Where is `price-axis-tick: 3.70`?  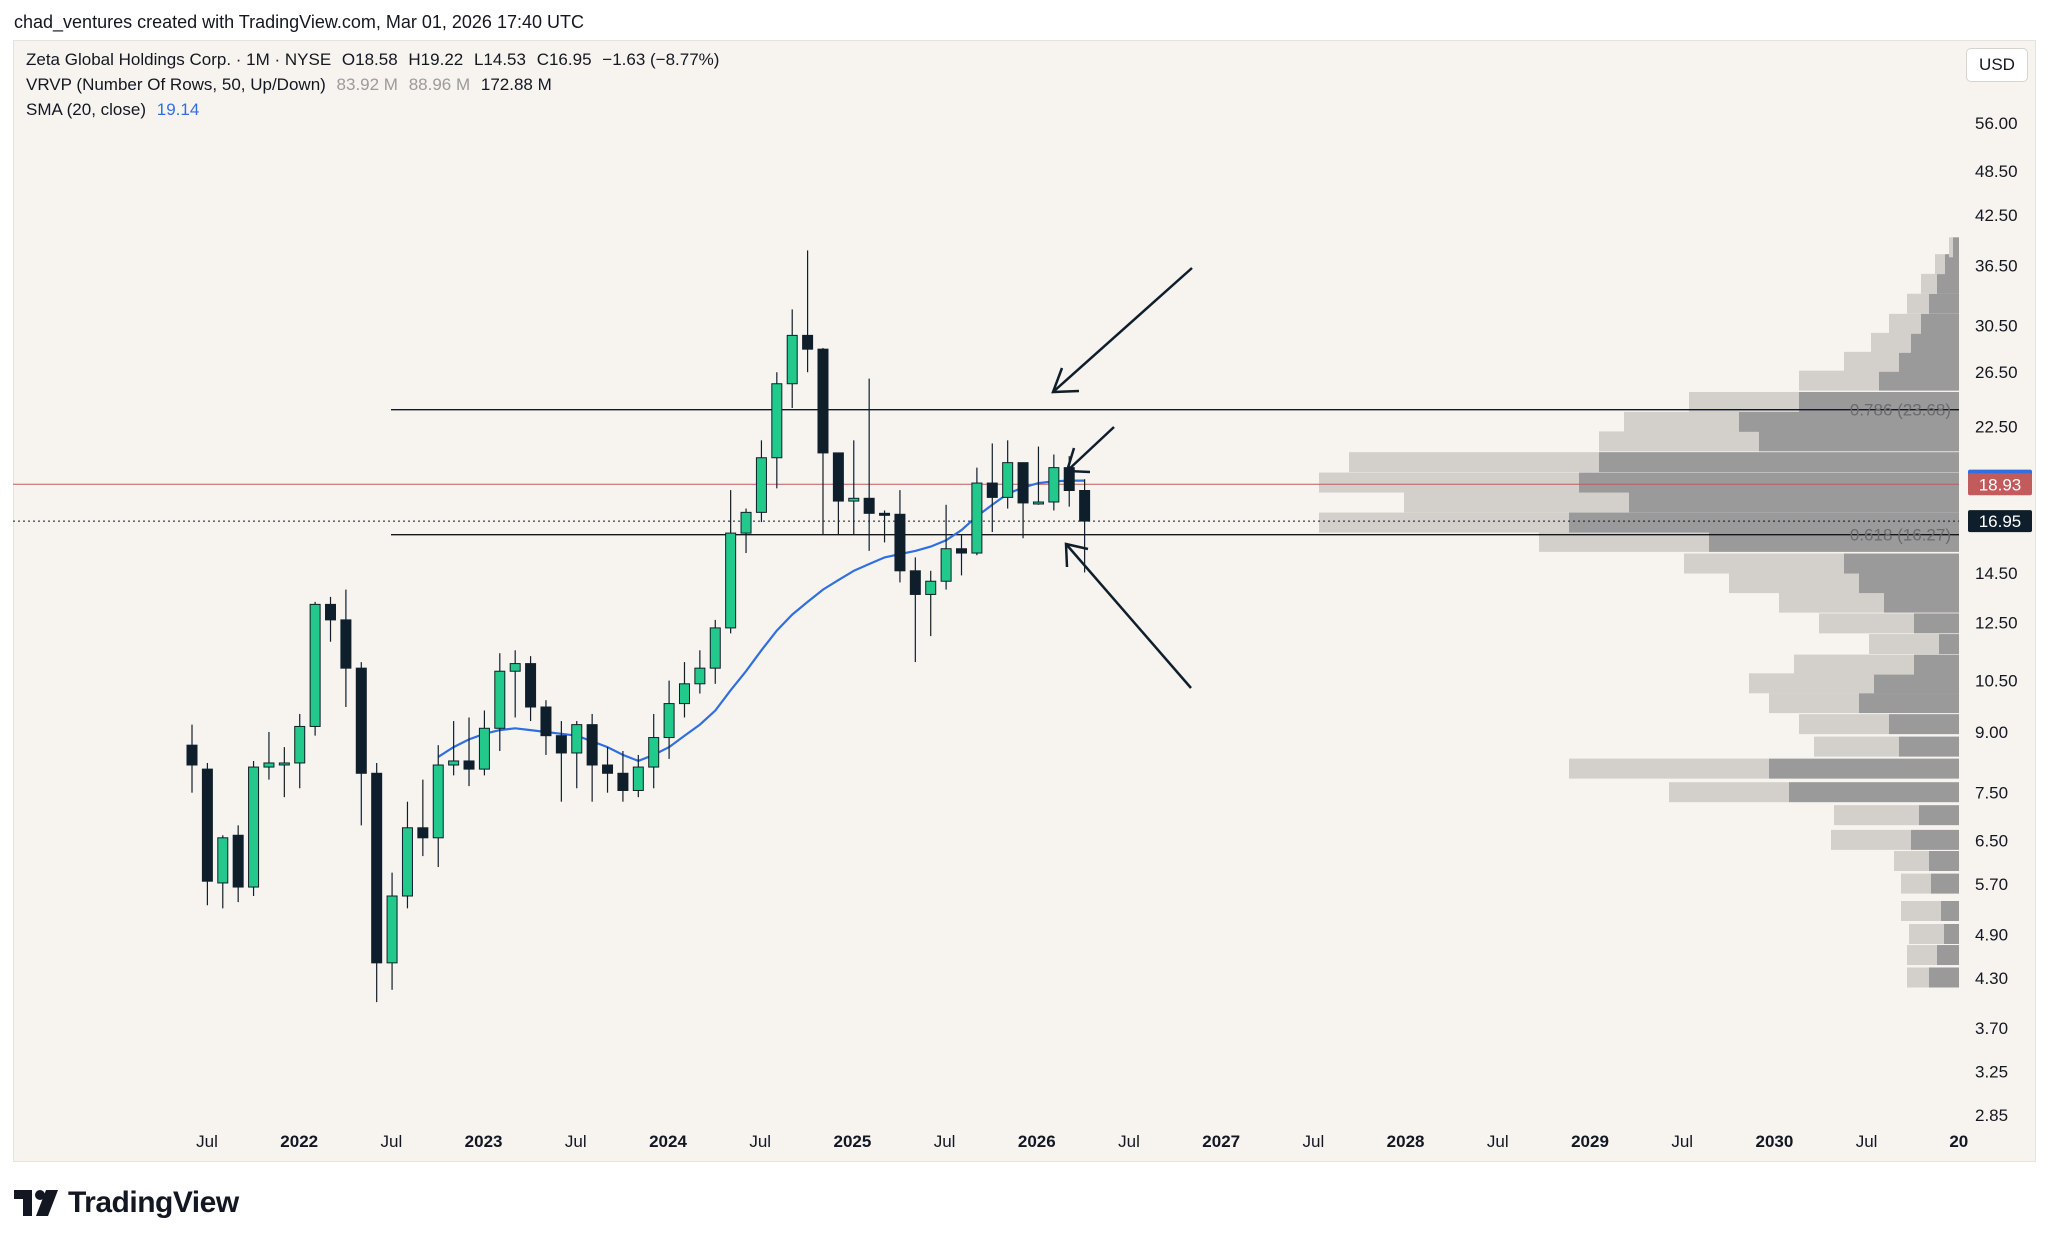
price-axis-tick: 3.70 is located at coordinates (1991, 1028).